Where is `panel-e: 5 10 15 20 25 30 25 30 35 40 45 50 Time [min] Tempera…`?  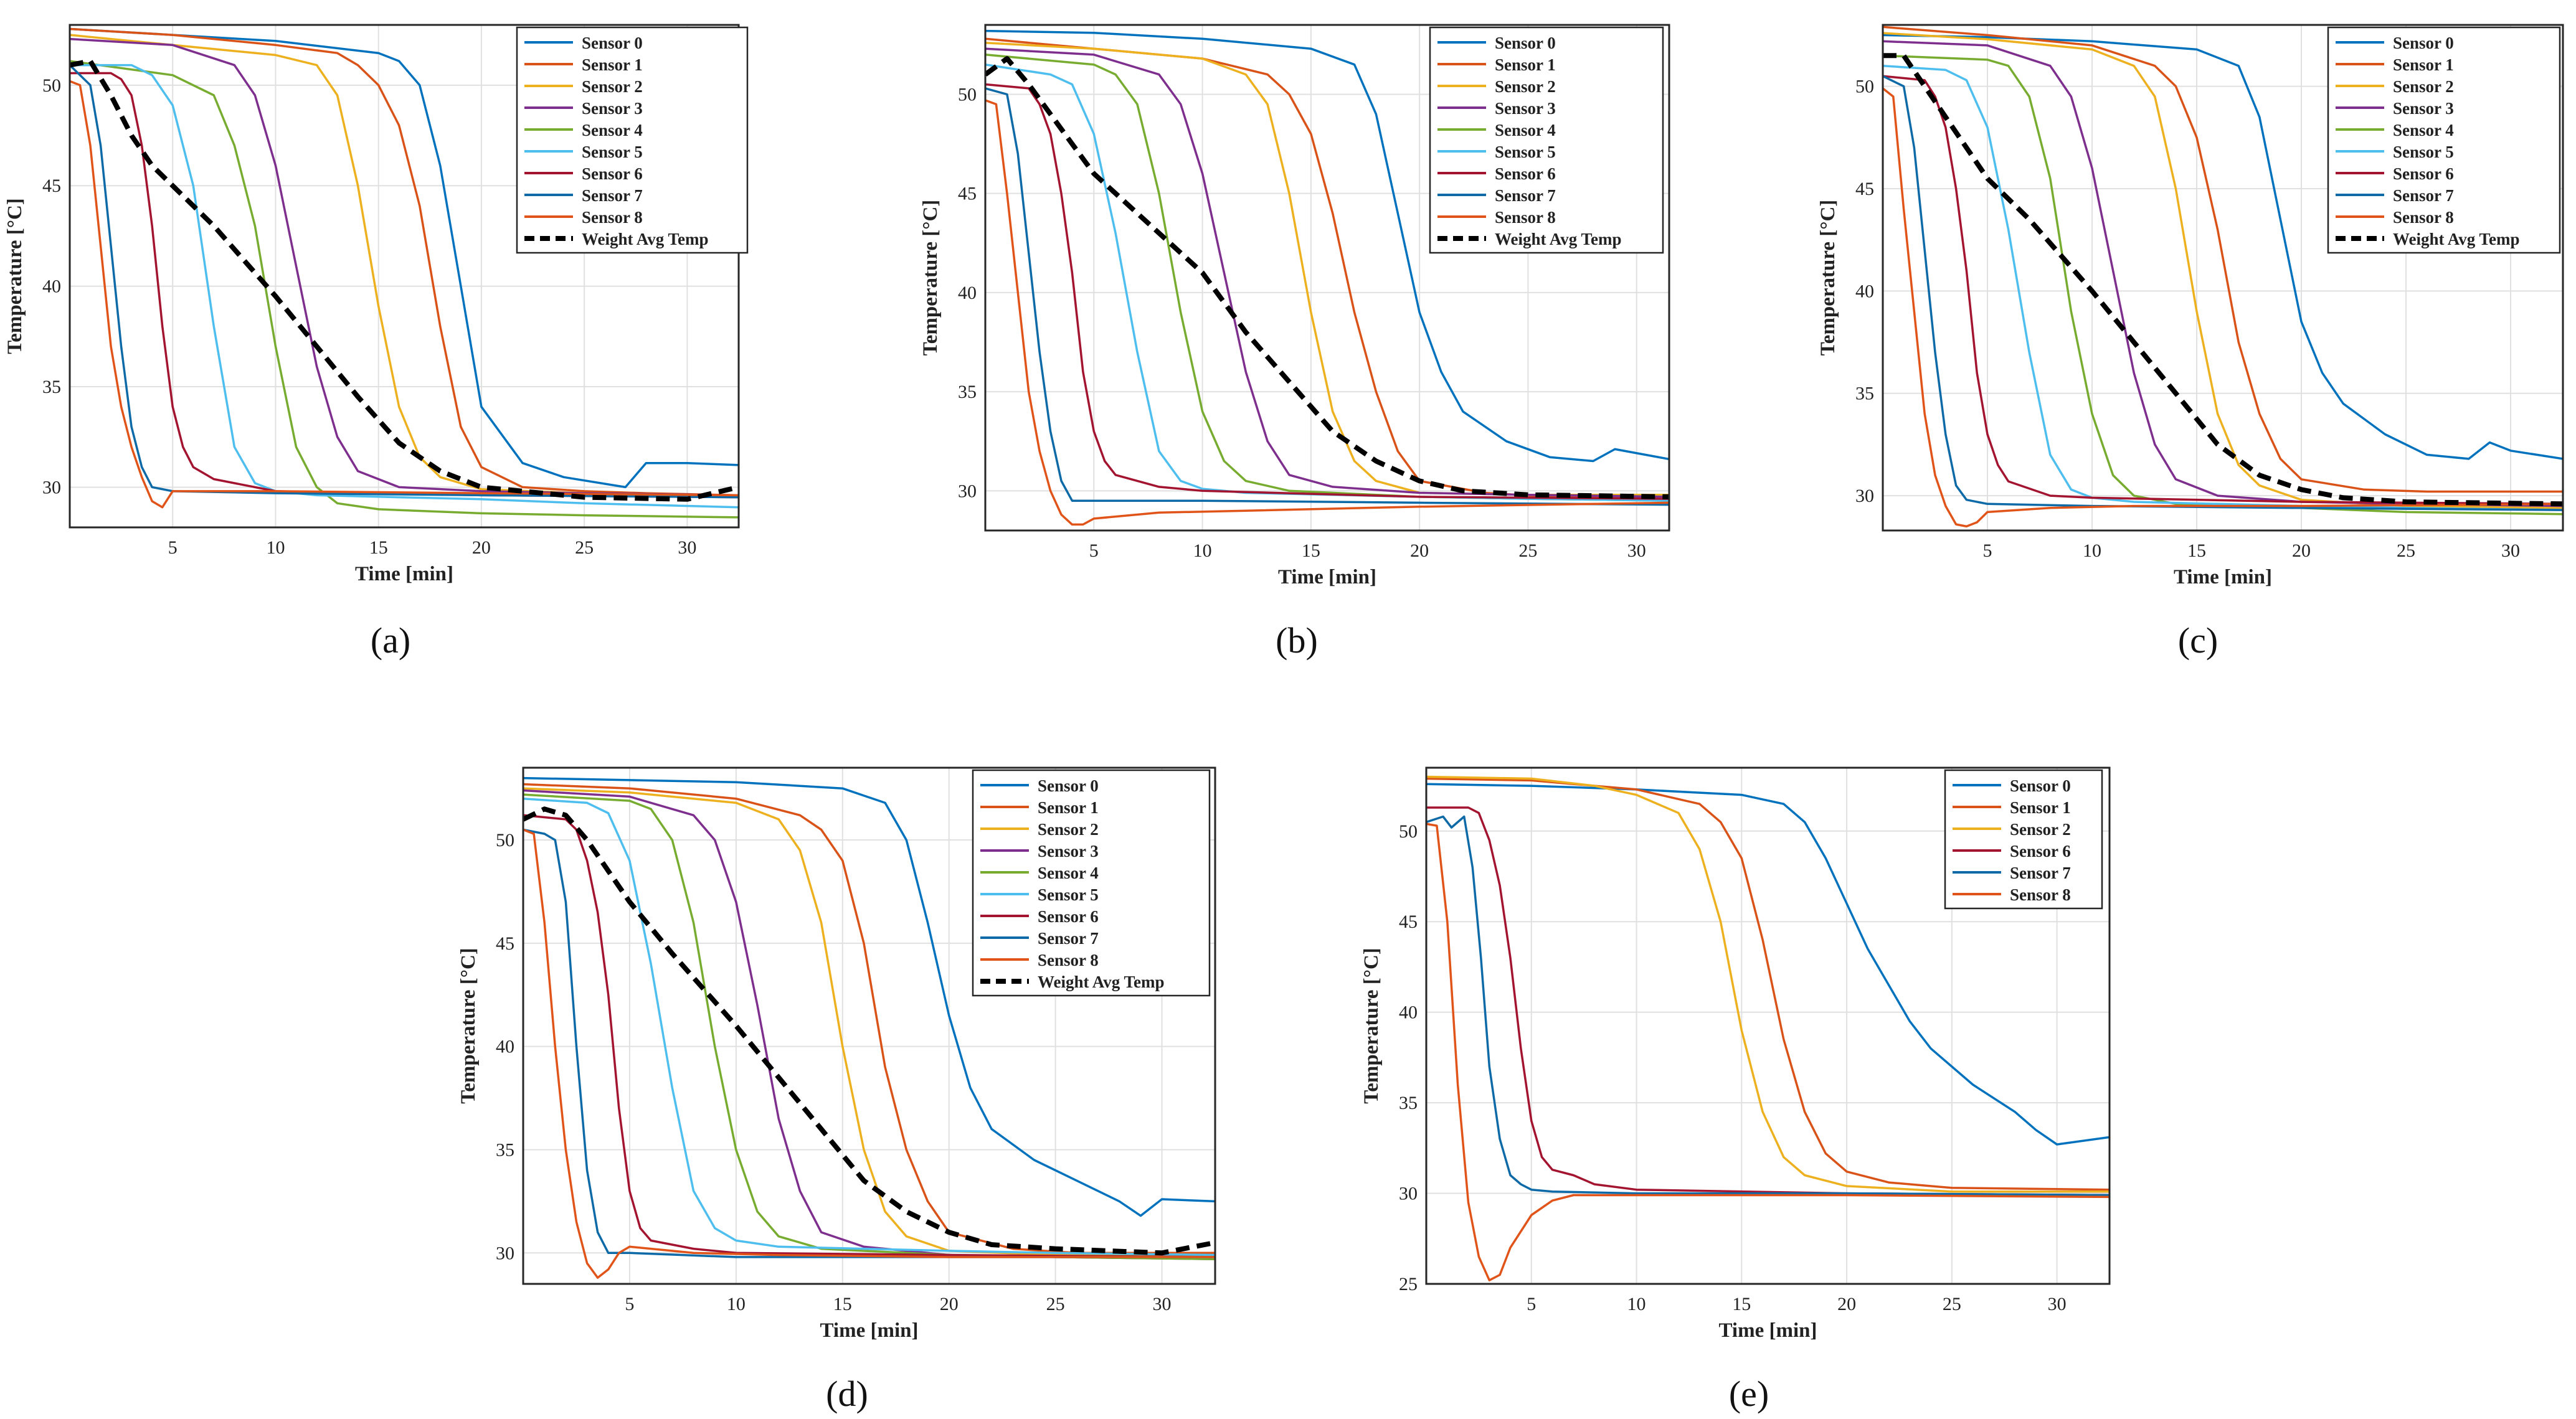 panel-e: 5 10 15 20 25 30 25 30 35 40 45 50 Time [min] Tempera… is located at coordinates (1736, 1054).